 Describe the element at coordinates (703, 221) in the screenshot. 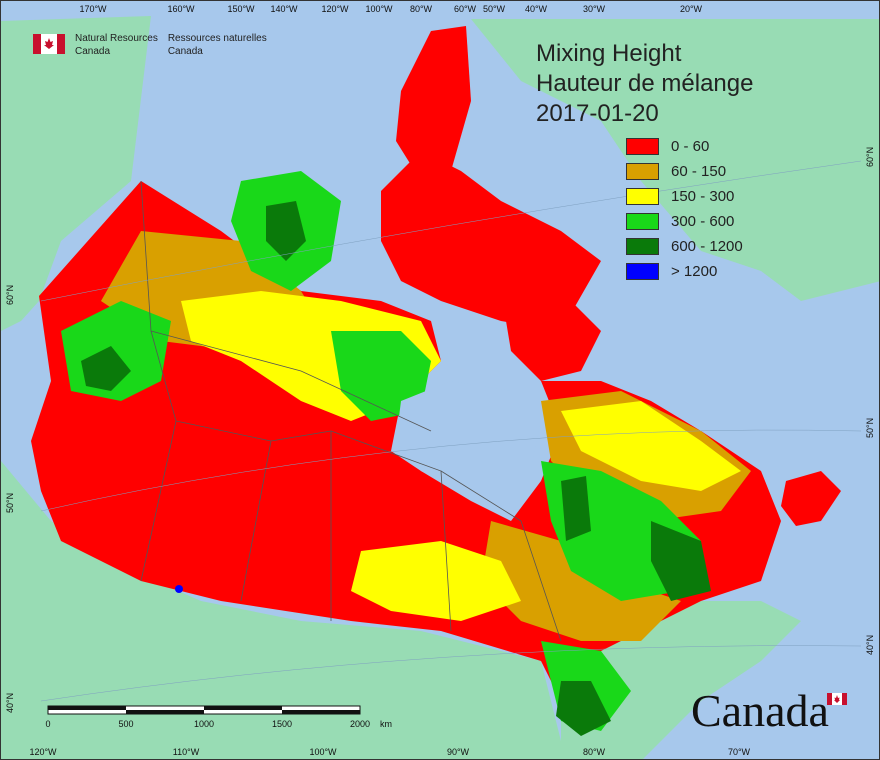

I see `legend-label: 300 - 600` at that location.